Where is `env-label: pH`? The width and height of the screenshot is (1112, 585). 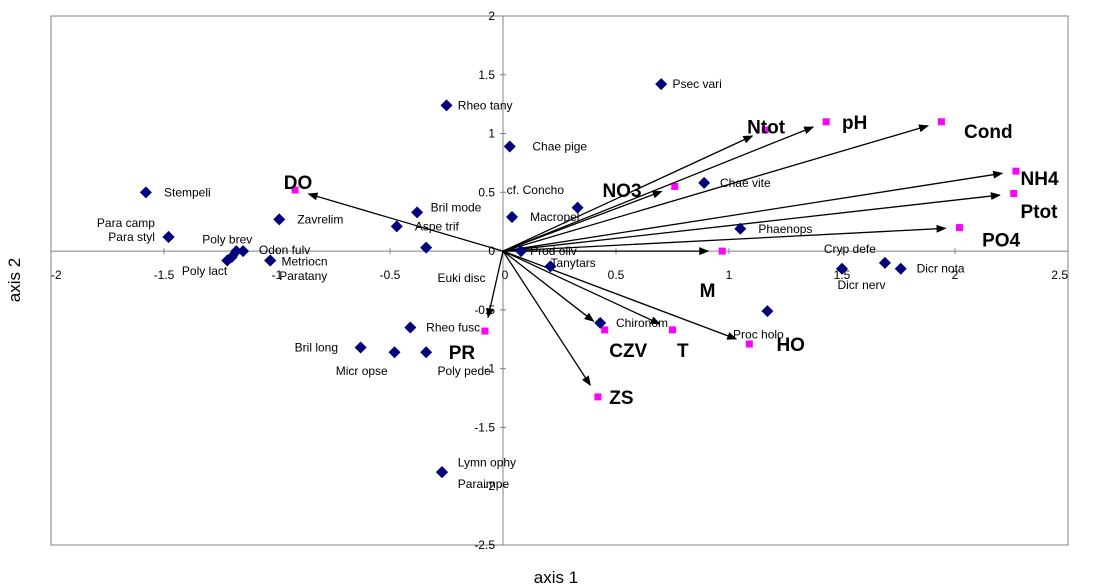 env-label: pH is located at coordinates (854, 123).